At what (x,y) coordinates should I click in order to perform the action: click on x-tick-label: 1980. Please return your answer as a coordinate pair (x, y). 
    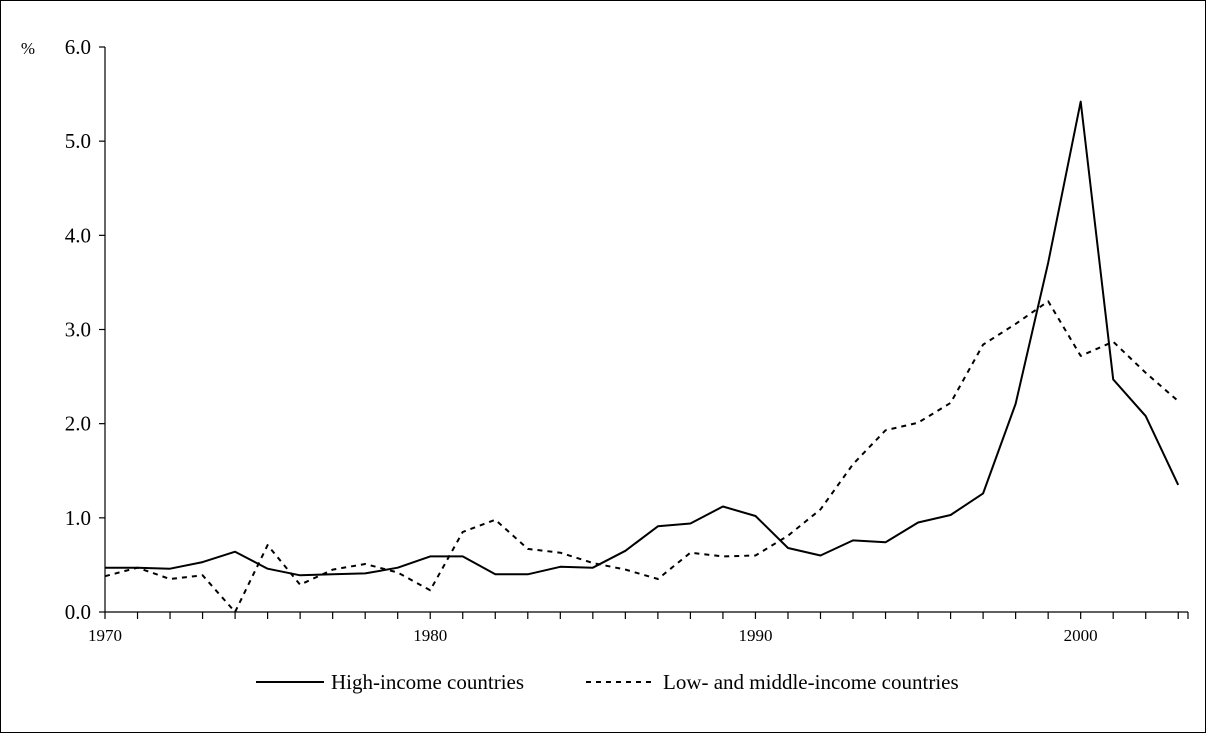
    Looking at the image, I should click on (430, 635).